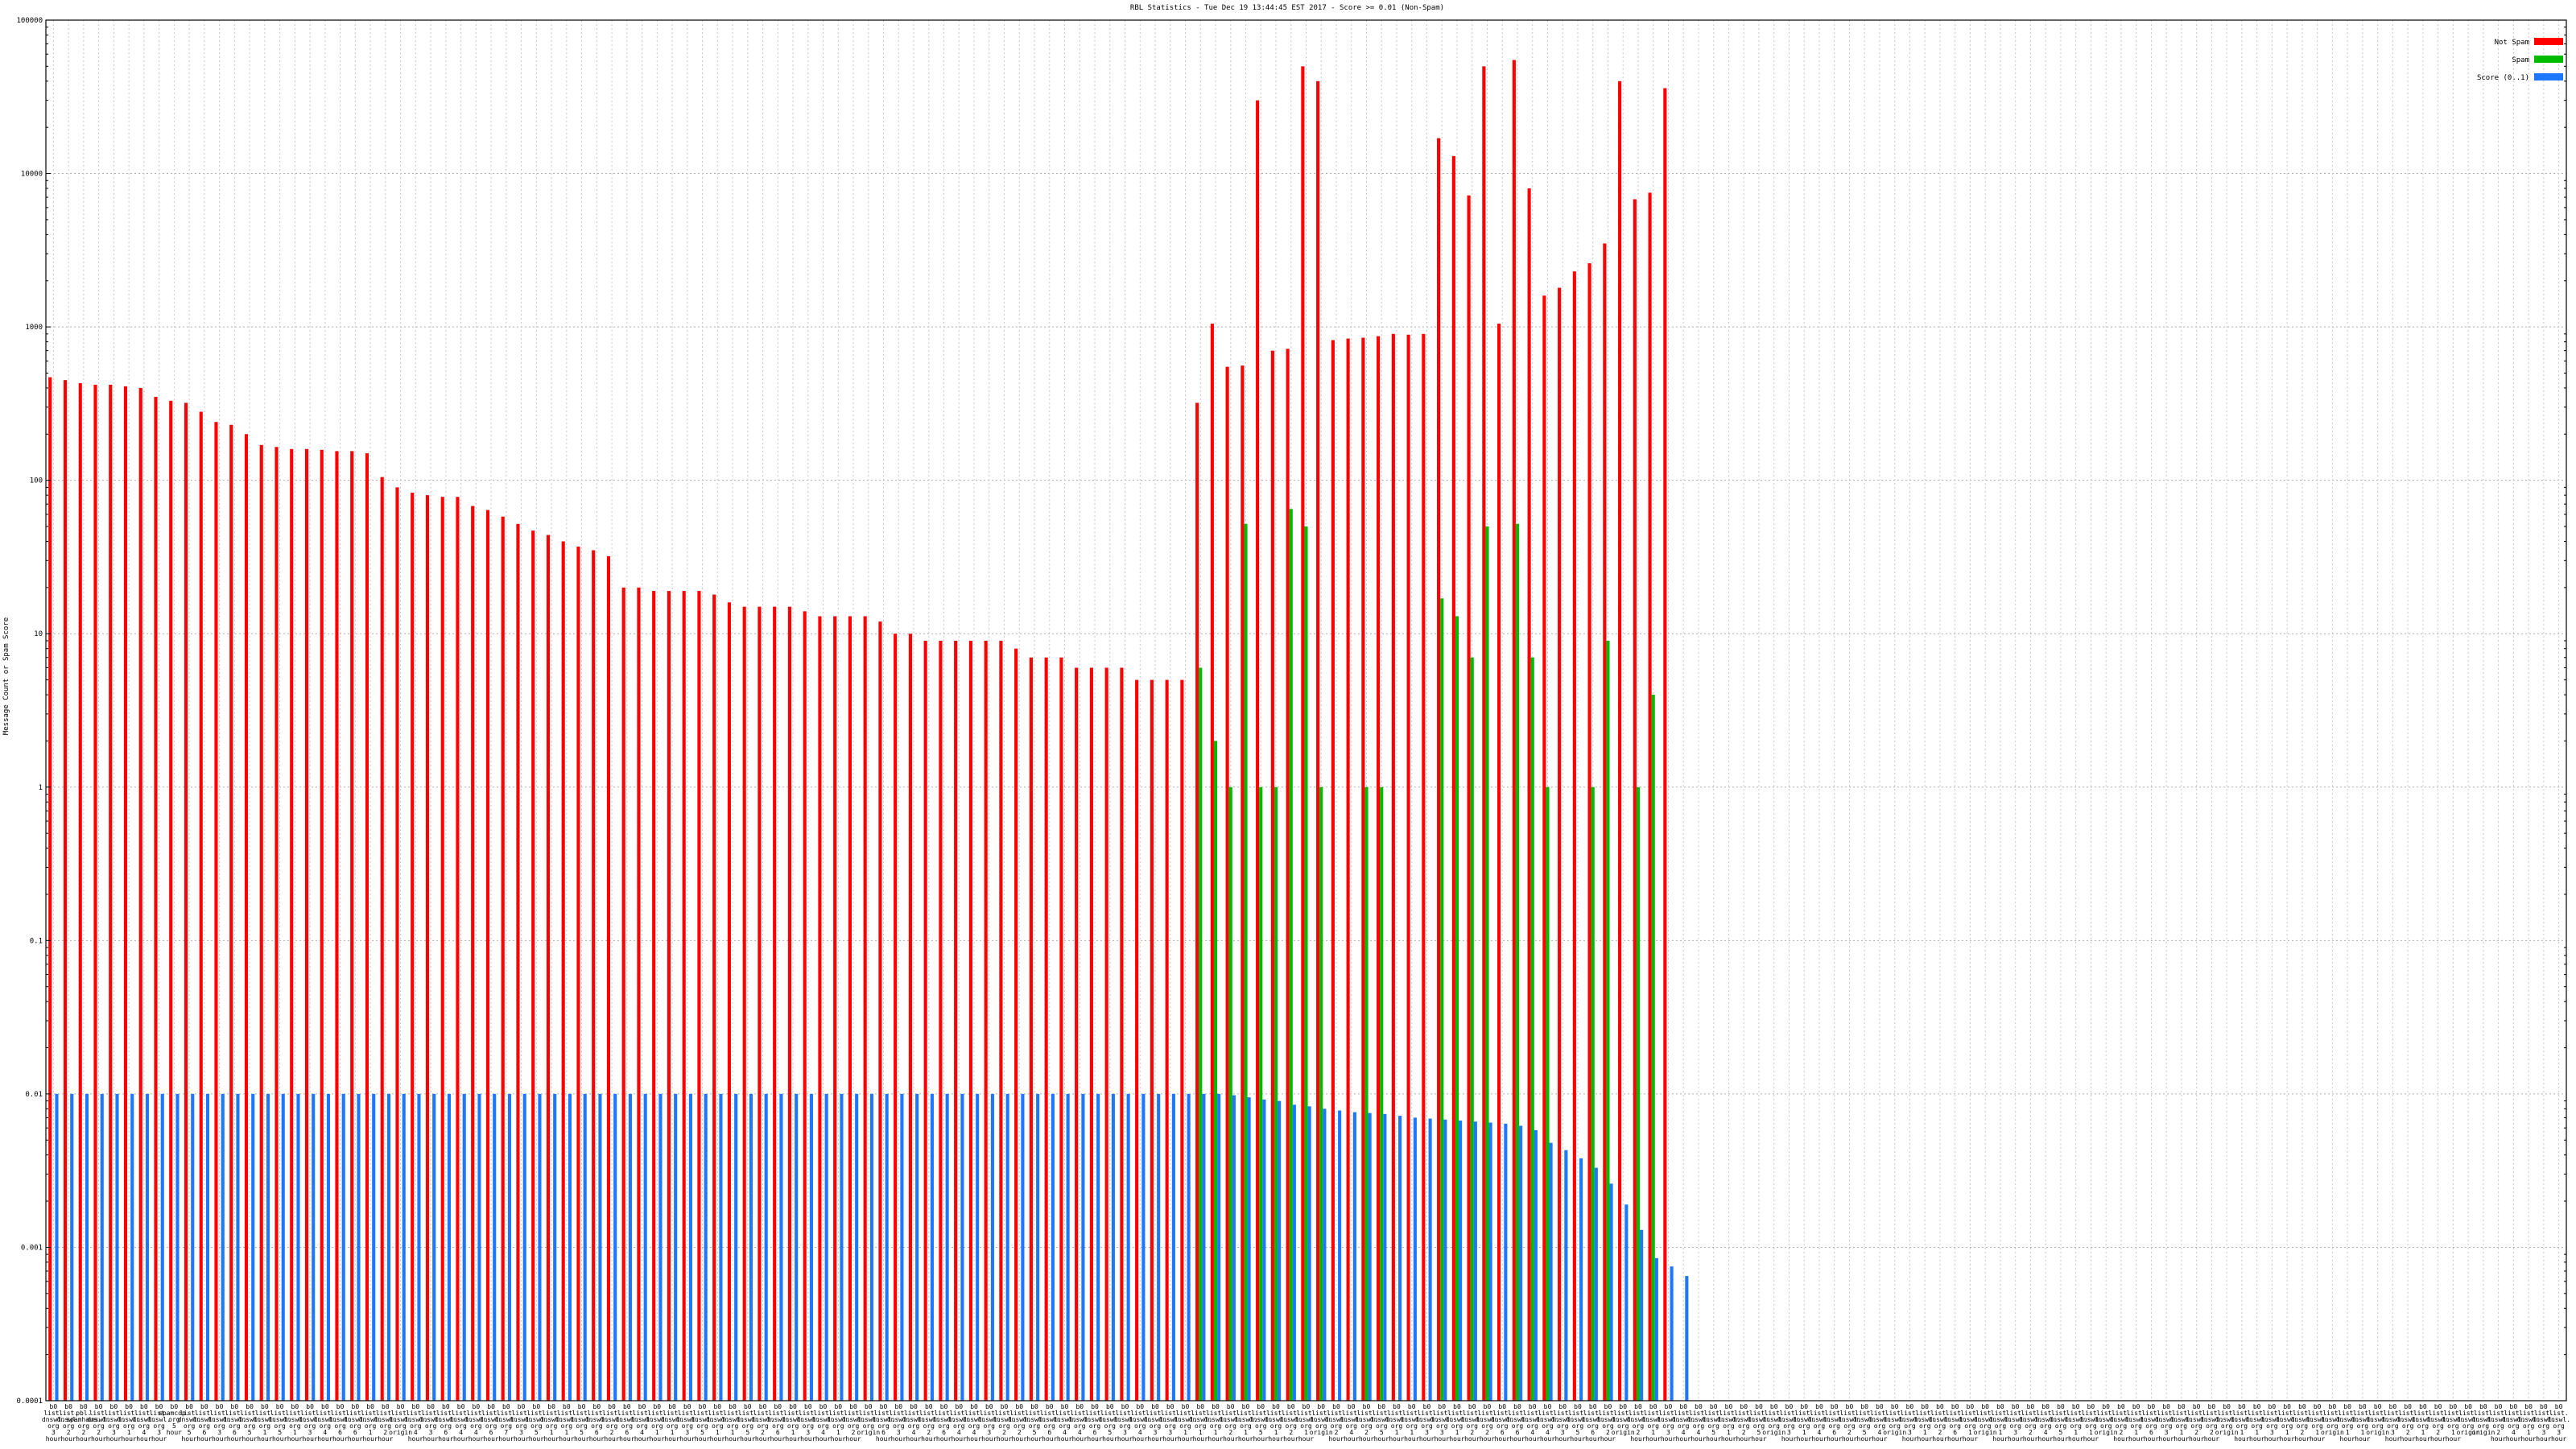  Describe the element at coordinates (41, 788) in the screenshot. I see `y-tick-label: 1` at that location.